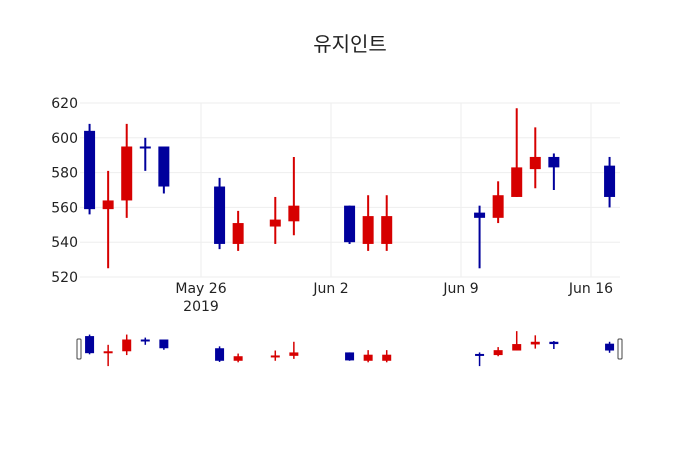 This screenshot has width=700, height=450. Describe the element at coordinates (201, 307) in the screenshot. I see `x-tick-year-label: 2019` at that location.